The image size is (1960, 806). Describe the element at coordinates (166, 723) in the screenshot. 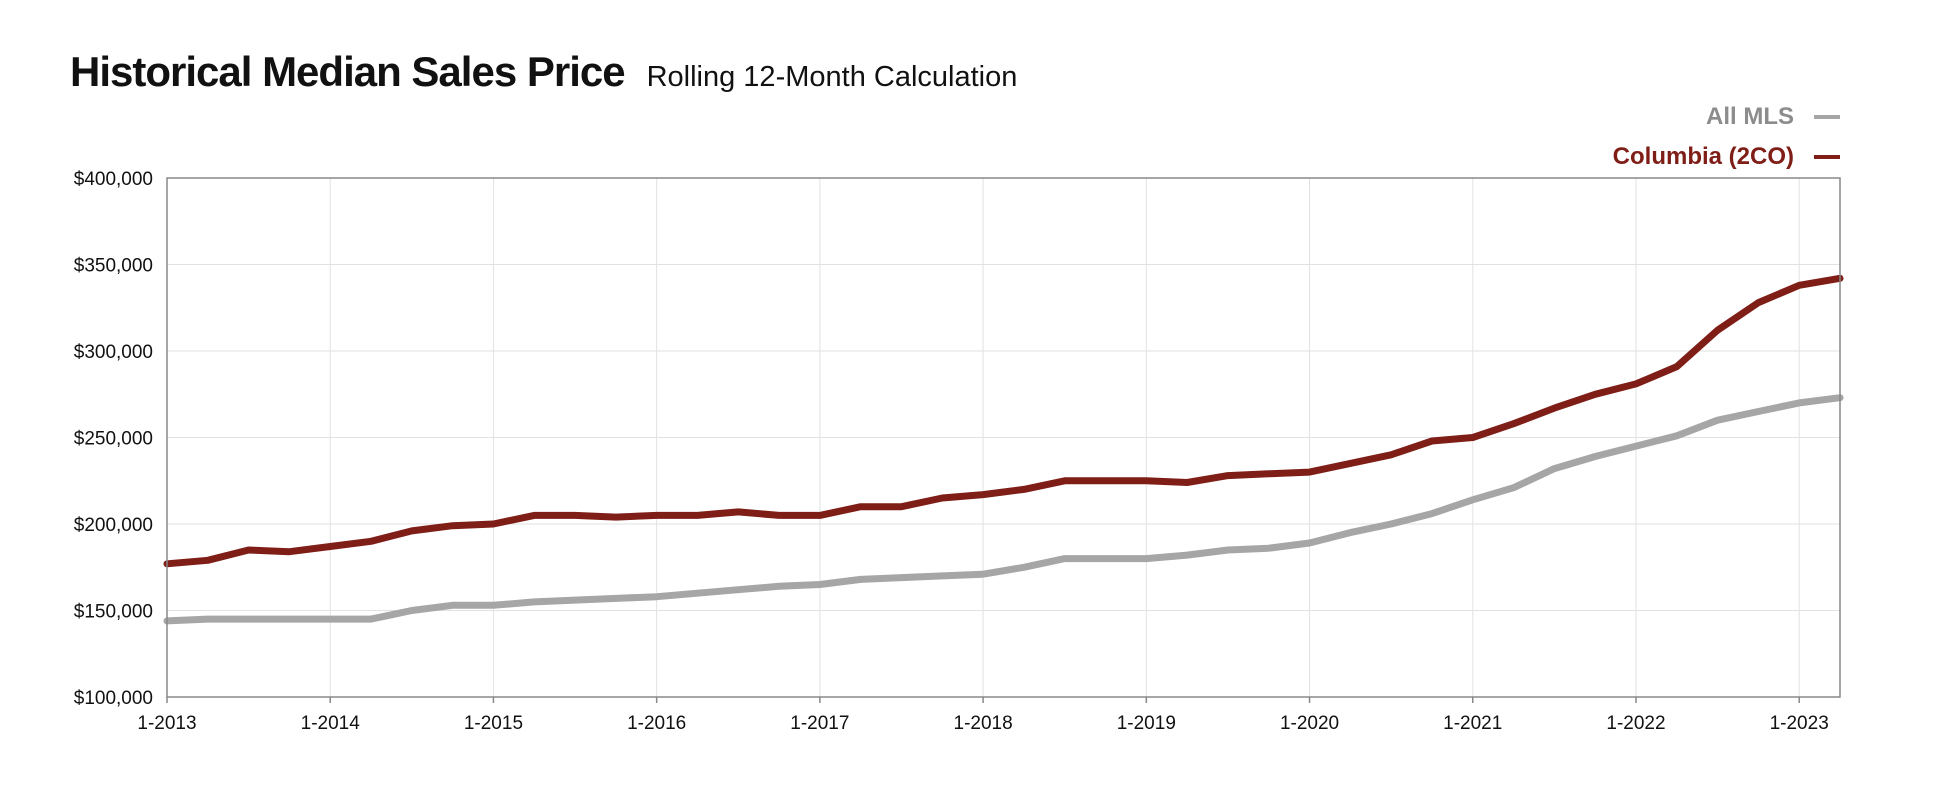

I see `x-tick-label: 1-2013` at that location.